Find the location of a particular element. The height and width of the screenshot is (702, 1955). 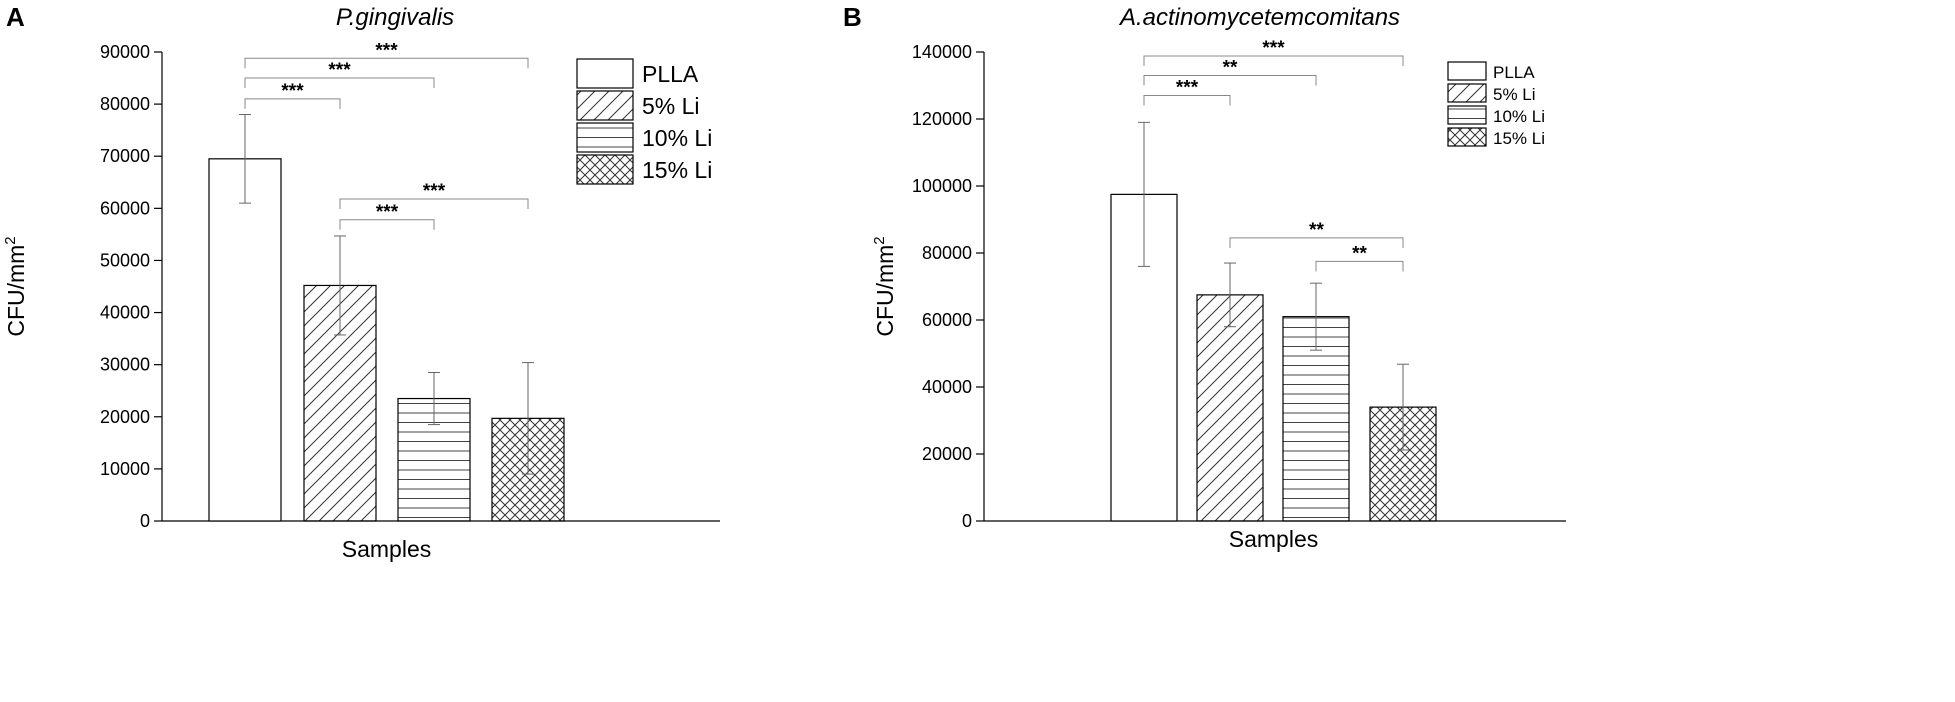

y-tick-label: 50000 is located at coordinates (125, 260).